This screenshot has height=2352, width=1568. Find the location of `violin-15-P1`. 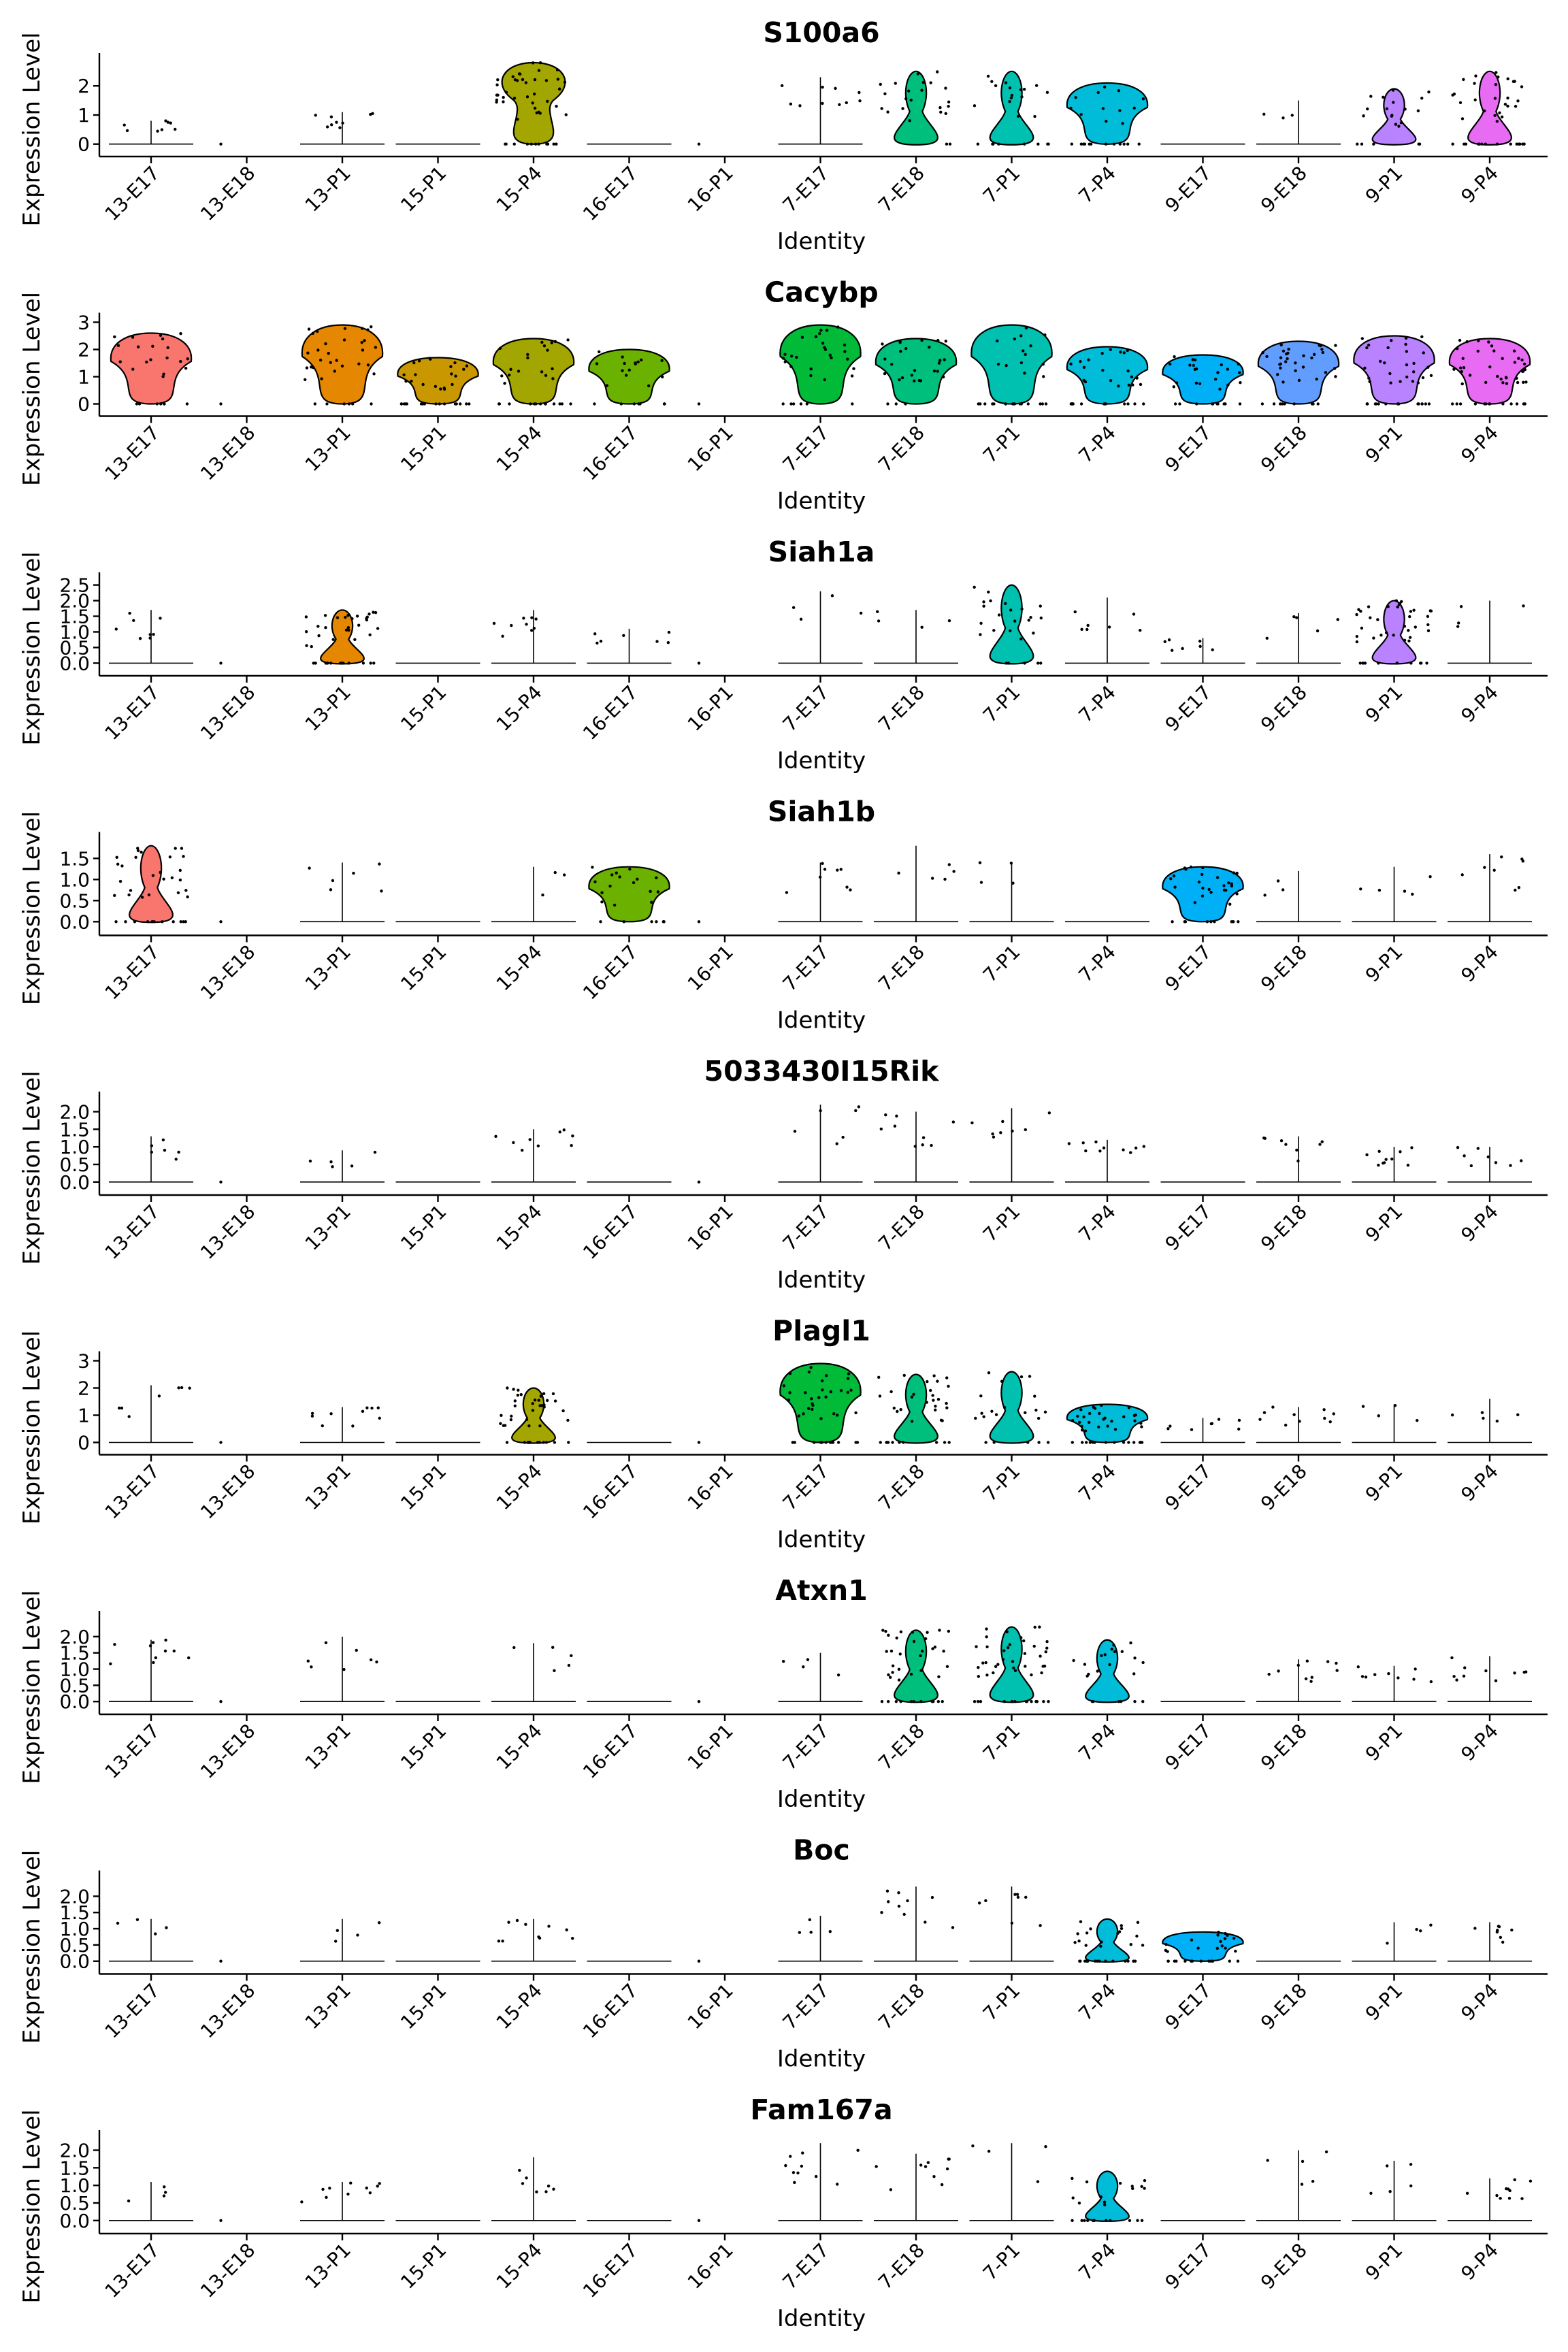

violin-15-P1 is located at coordinates (438, 381).